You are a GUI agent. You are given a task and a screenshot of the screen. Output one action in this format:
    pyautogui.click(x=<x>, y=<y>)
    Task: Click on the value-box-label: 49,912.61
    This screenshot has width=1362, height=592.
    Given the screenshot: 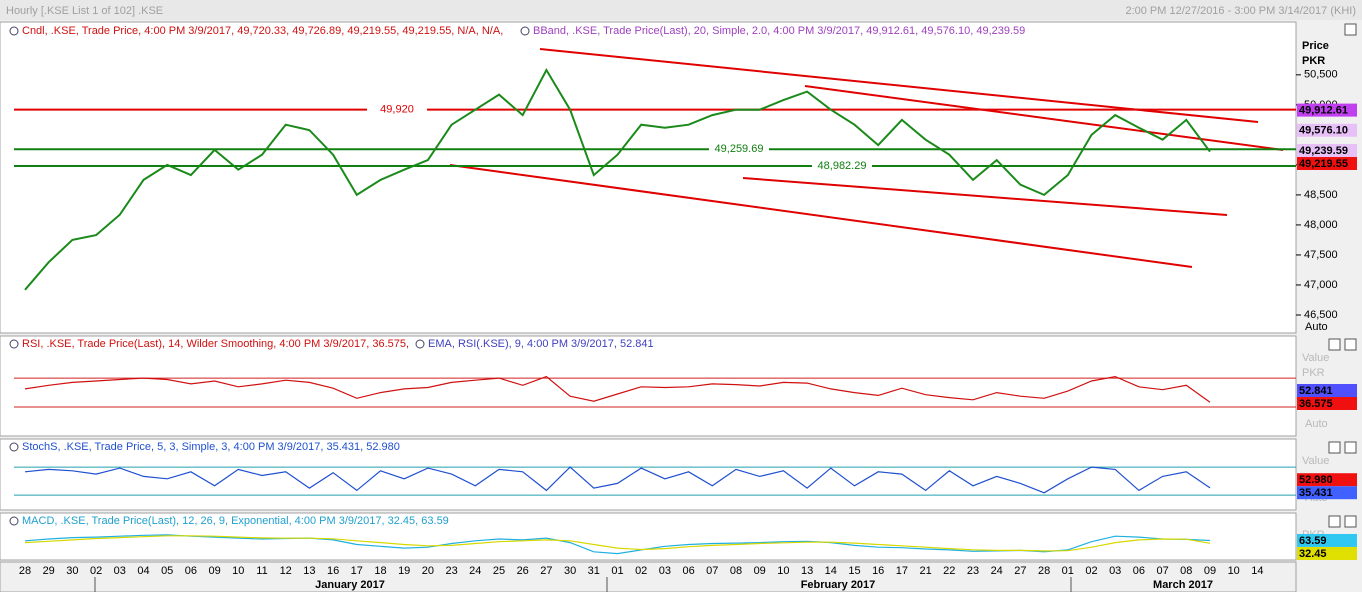 What is the action you would take?
    pyautogui.click(x=1323, y=111)
    